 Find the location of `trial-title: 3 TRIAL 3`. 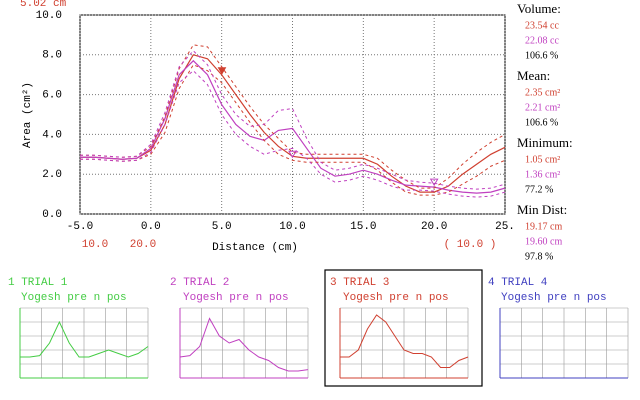

trial-title: 3 TRIAL 3 is located at coordinates (359, 283).